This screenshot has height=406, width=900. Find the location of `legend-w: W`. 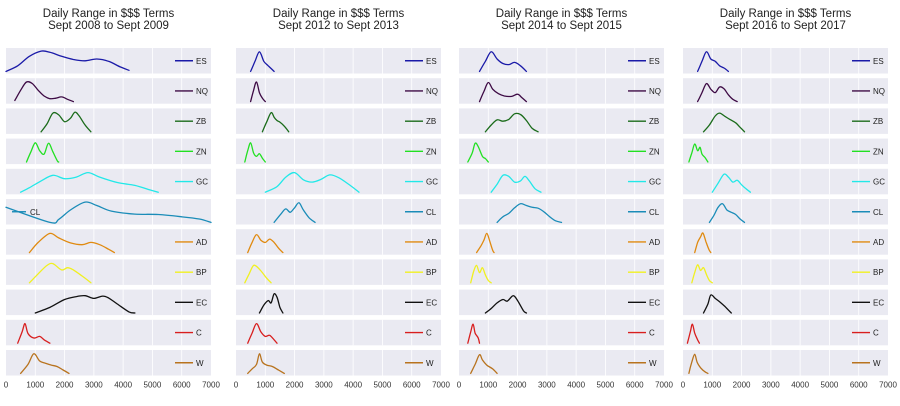

legend-w: W is located at coordinates (866, 363).